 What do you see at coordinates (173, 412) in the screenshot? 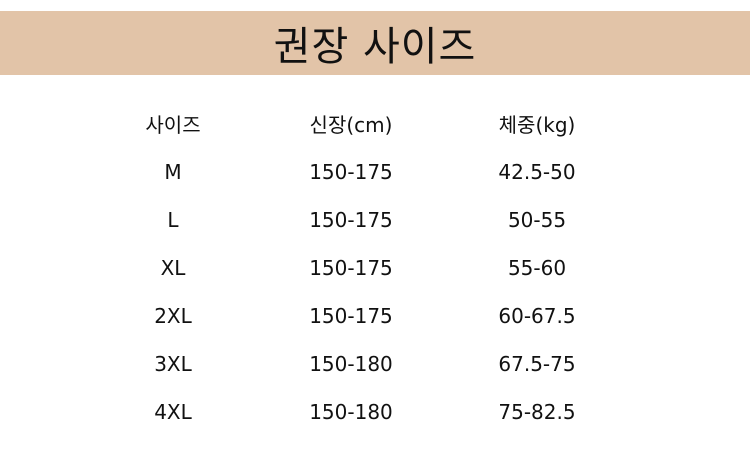
I see `cell-size: 4XL` at bounding box center [173, 412].